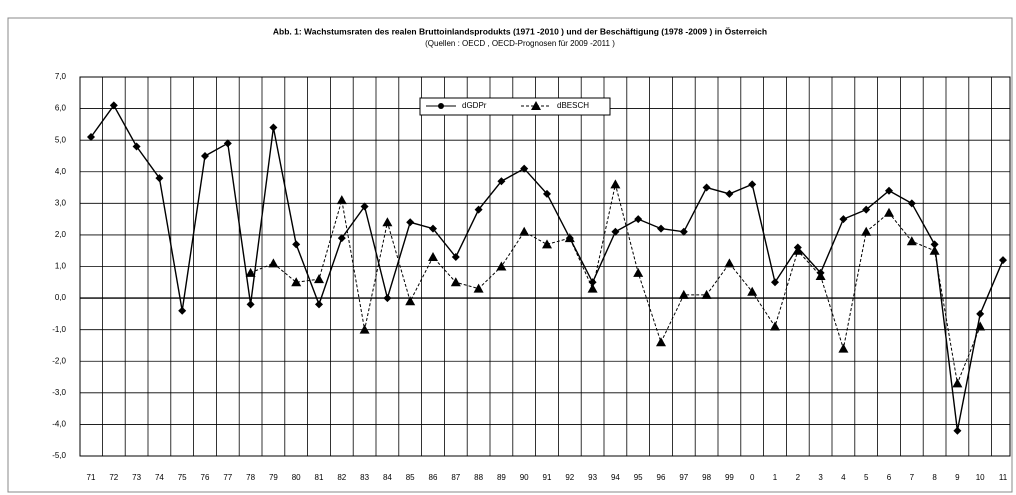 The image size is (1016, 495). I want to click on y-tick-label: 7,0, so click(61, 76).